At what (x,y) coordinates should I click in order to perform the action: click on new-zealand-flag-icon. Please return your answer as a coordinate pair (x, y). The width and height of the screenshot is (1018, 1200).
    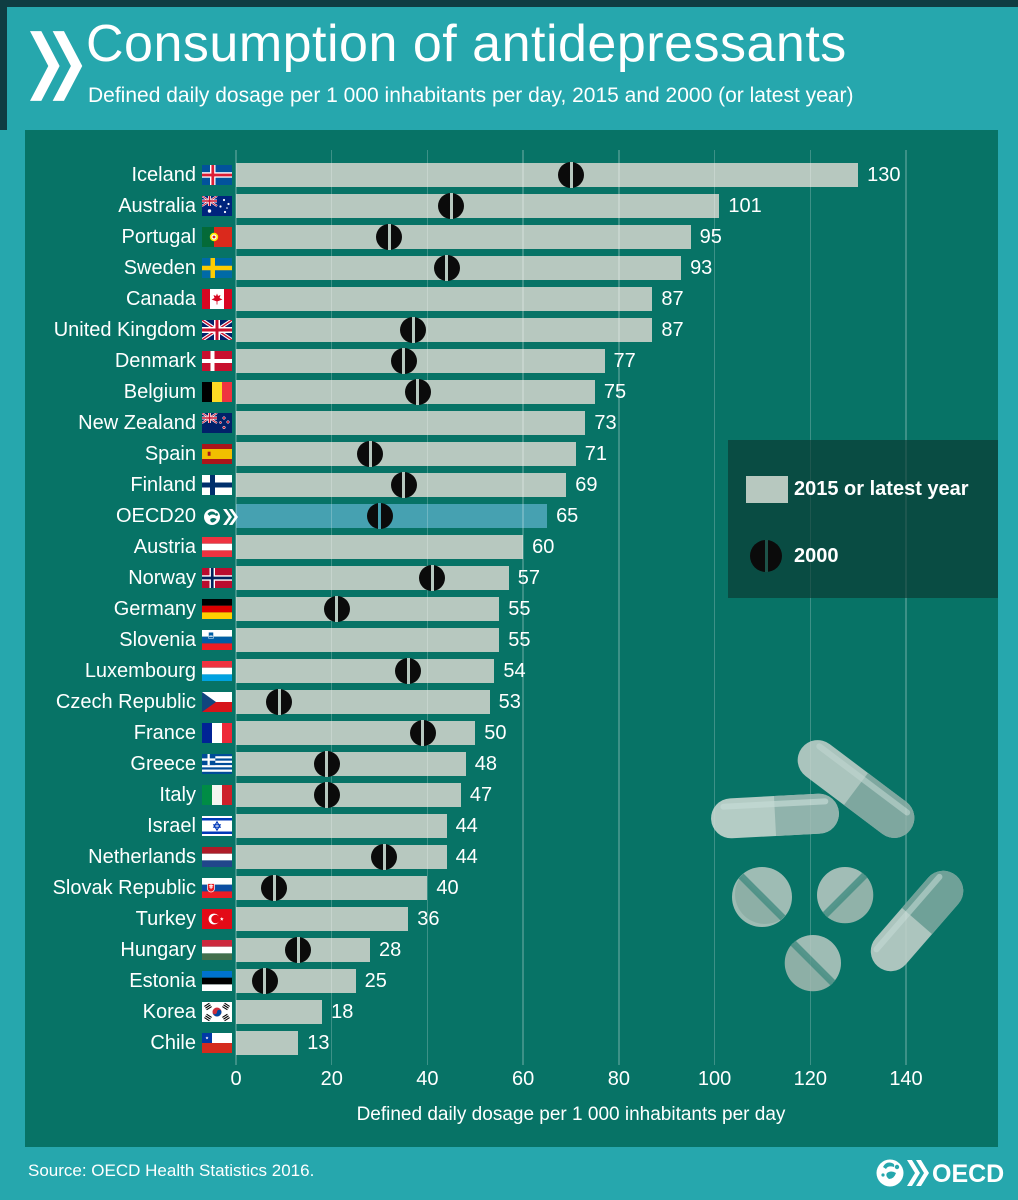
    Looking at the image, I should click on (217, 423).